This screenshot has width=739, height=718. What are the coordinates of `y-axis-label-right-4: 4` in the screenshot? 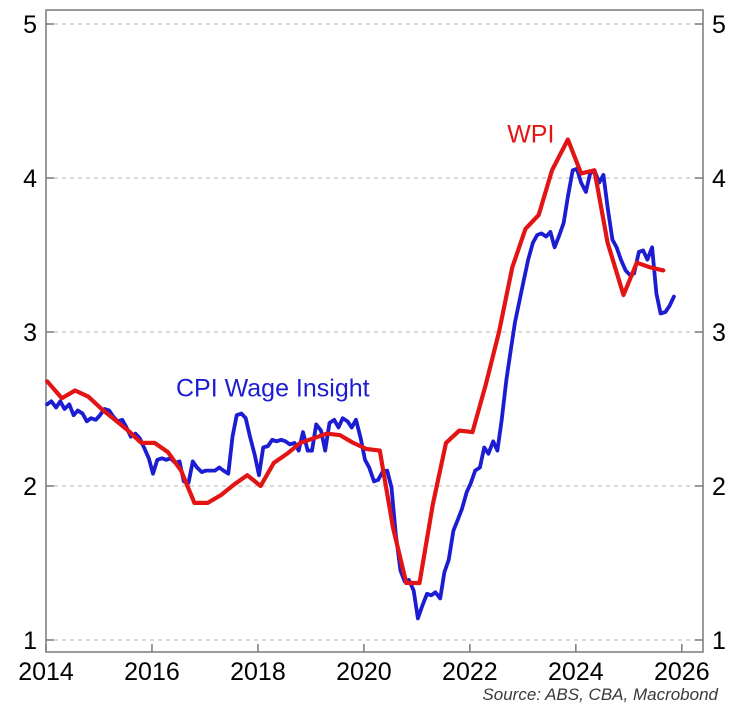 It's located at (719, 179).